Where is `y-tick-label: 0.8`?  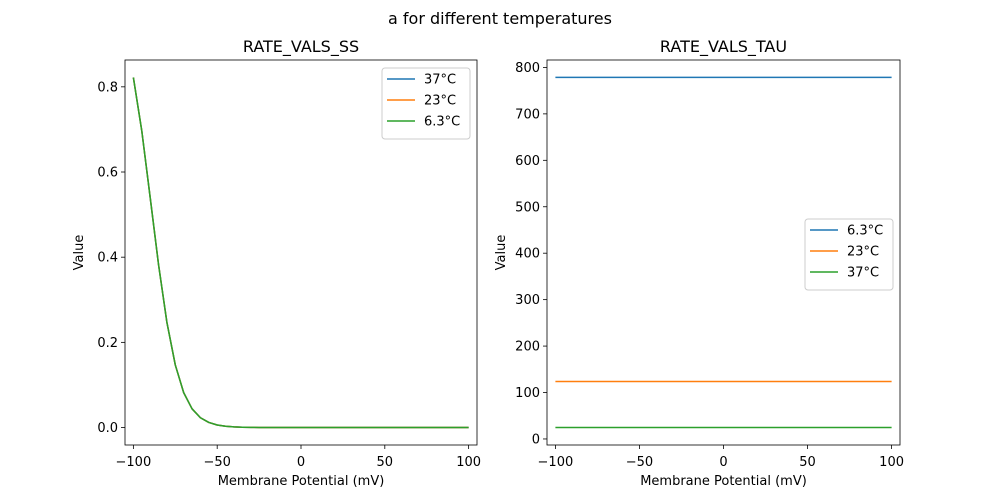 y-tick-label: 0.8 is located at coordinates (107, 87).